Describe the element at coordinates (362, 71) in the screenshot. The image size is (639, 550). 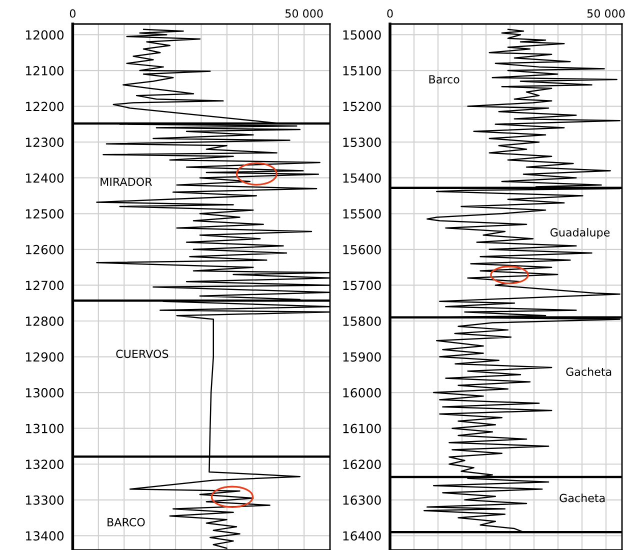
I see `y-tick-label: 15100` at that location.